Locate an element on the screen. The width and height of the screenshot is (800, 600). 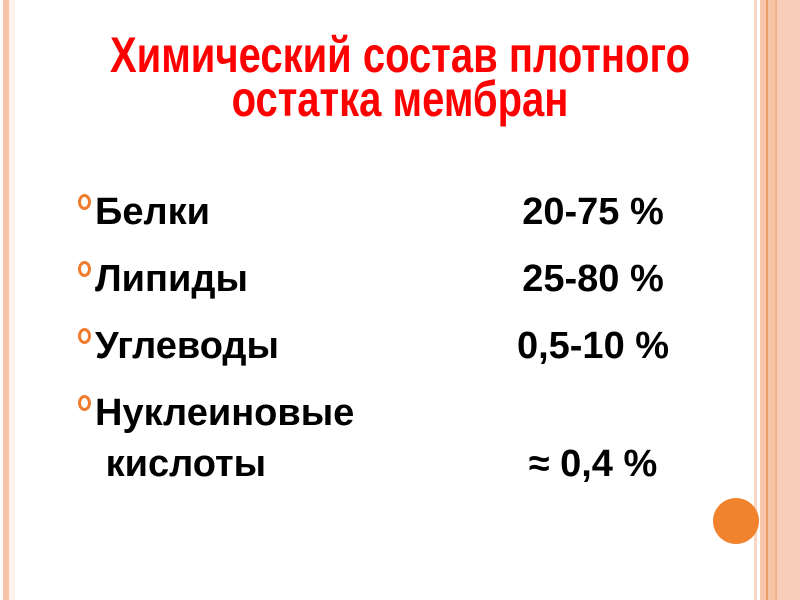
list-item-carbohydrates: Углеводы 0,5-10 % is located at coordinates (375, 346).